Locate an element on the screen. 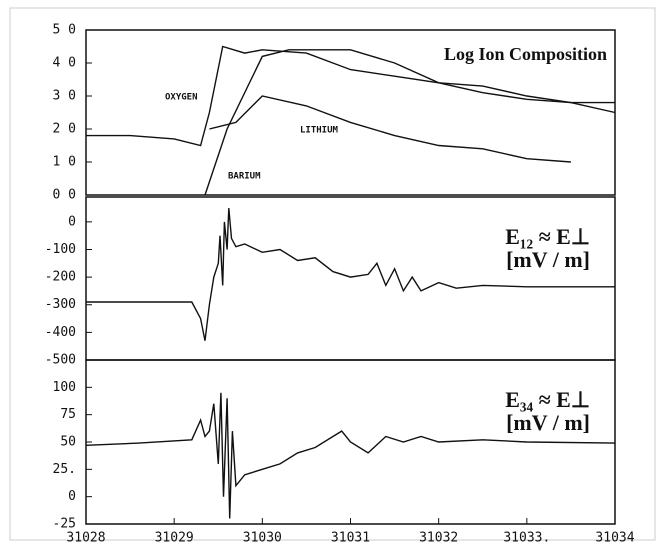 The image size is (665, 548). panel-title: Log Ion Composition is located at coordinates (525, 54).